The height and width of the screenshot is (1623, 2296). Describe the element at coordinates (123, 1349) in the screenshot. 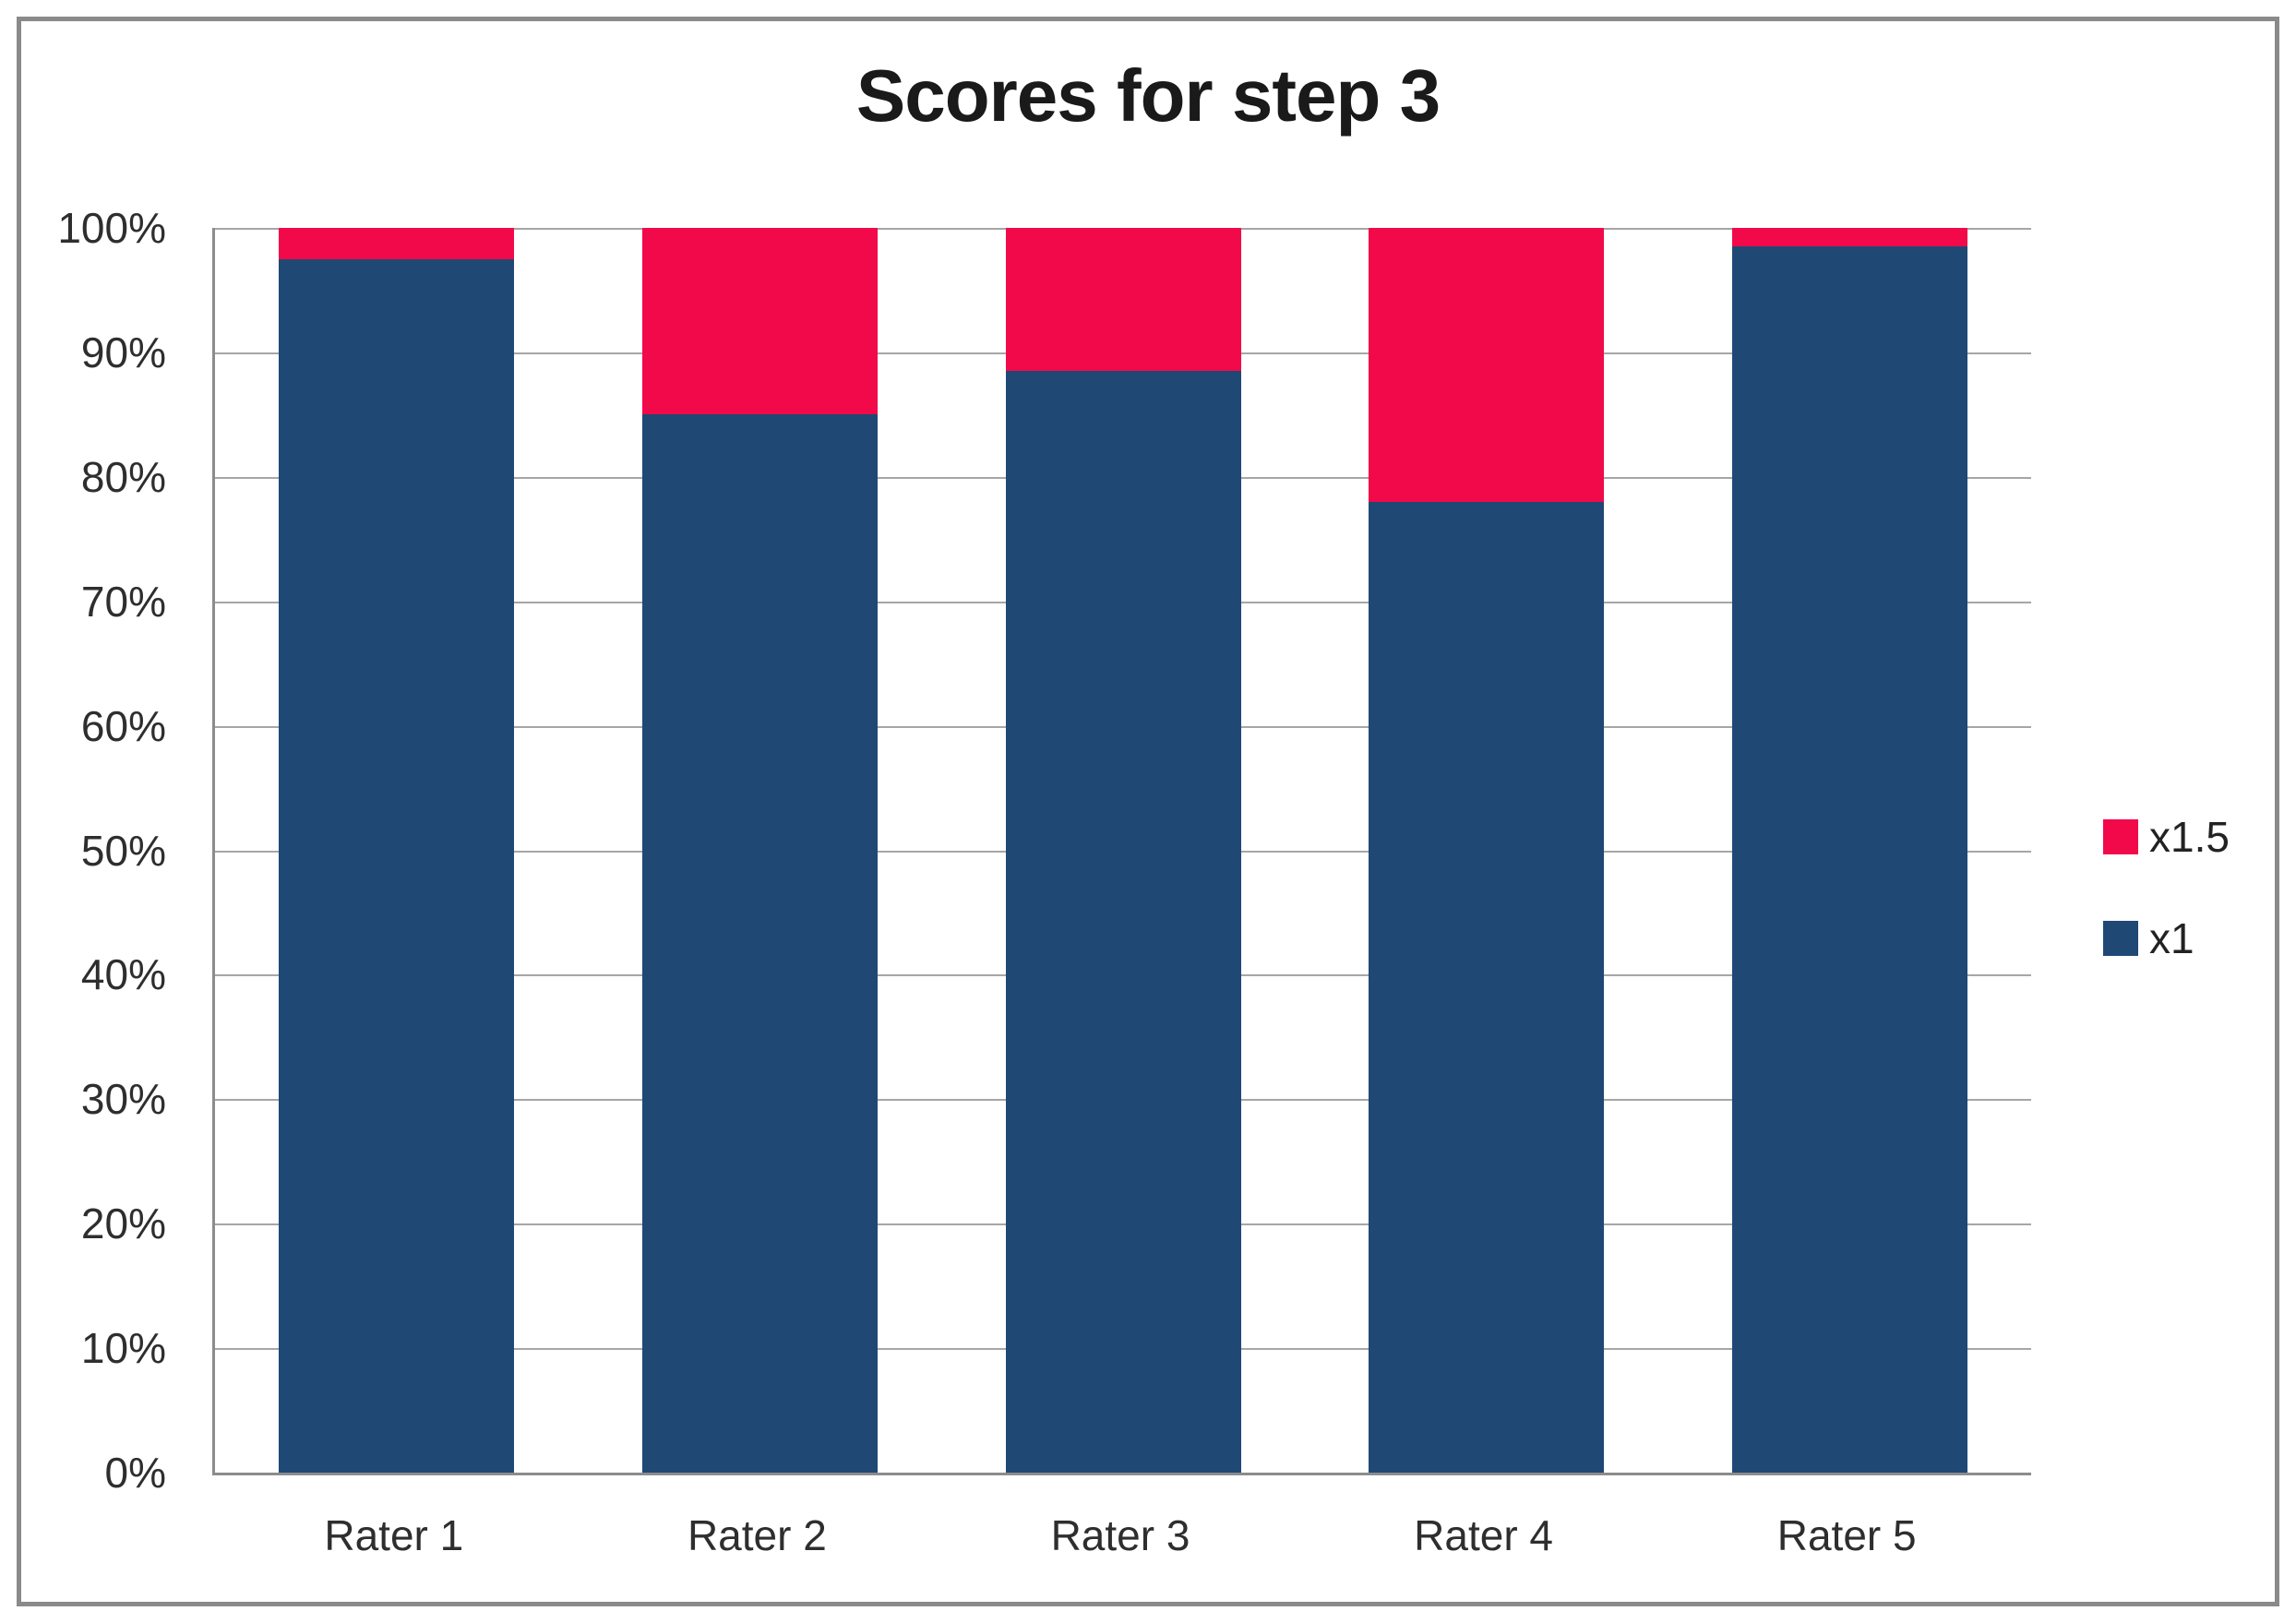

I see `y-tick-label-10: 10%` at that location.